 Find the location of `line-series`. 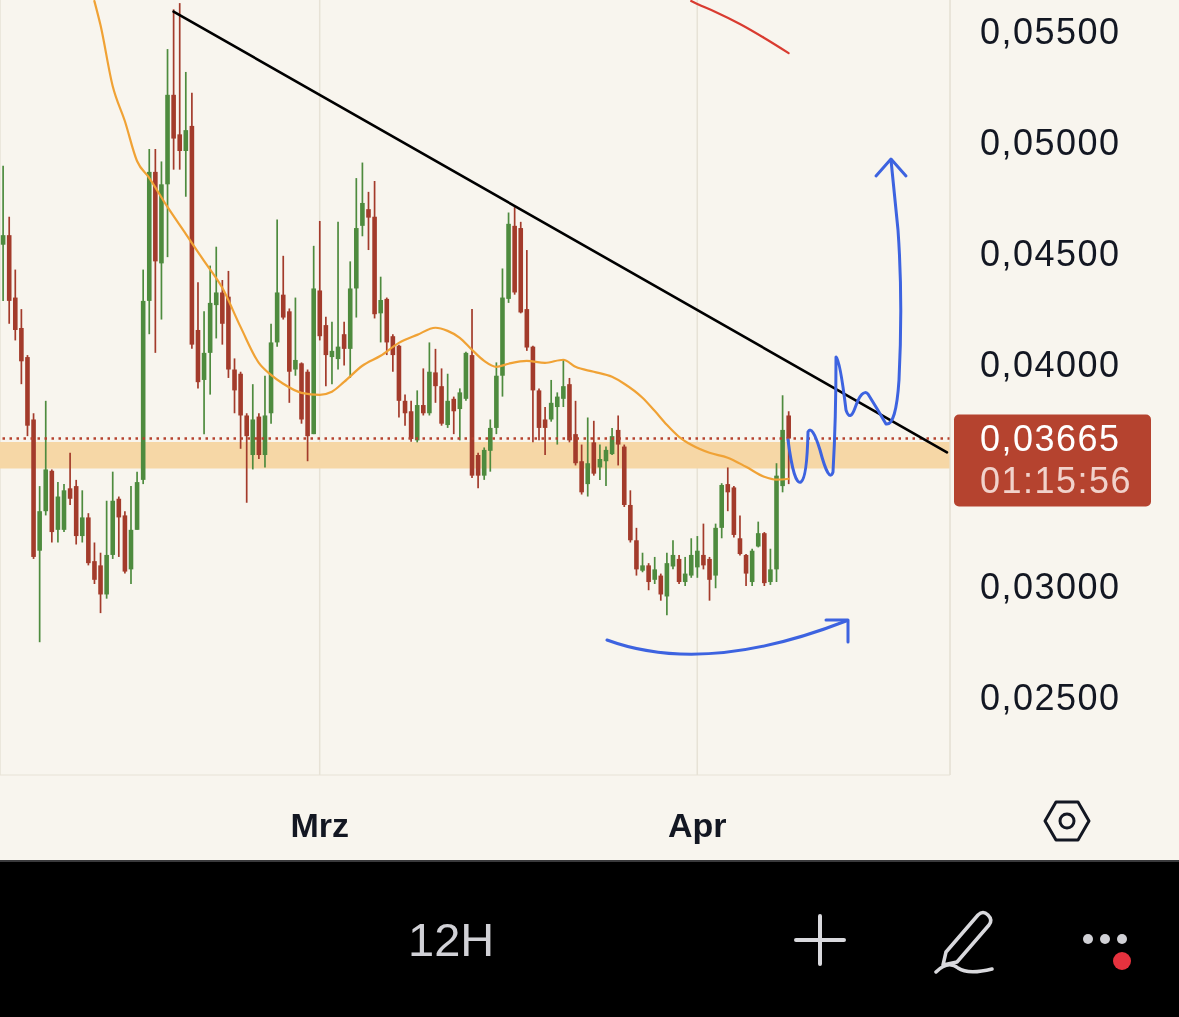

line-series is located at coordinates (740, 27).